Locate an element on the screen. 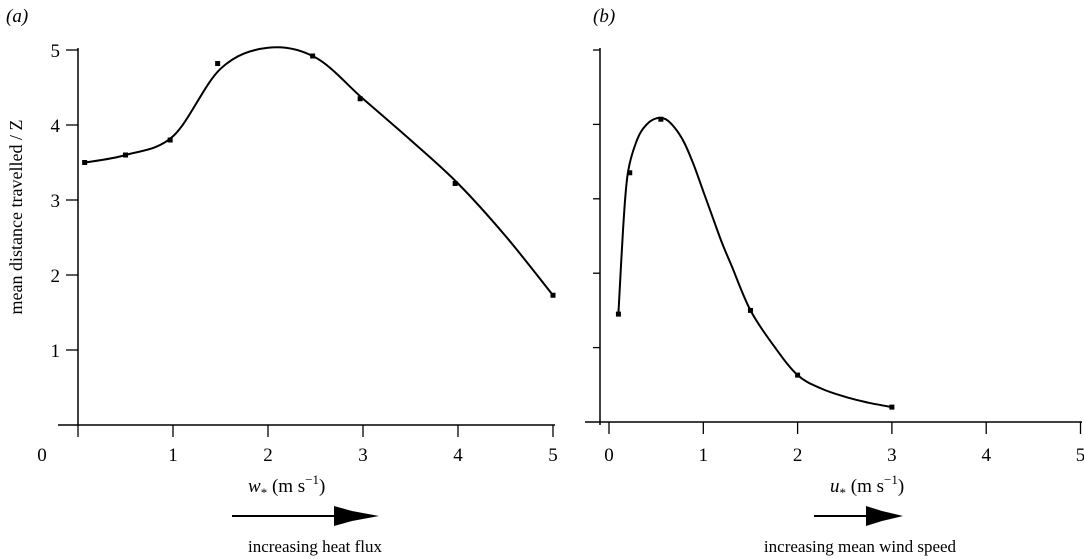  panel-a-label: (a) is located at coordinates (17, 16).